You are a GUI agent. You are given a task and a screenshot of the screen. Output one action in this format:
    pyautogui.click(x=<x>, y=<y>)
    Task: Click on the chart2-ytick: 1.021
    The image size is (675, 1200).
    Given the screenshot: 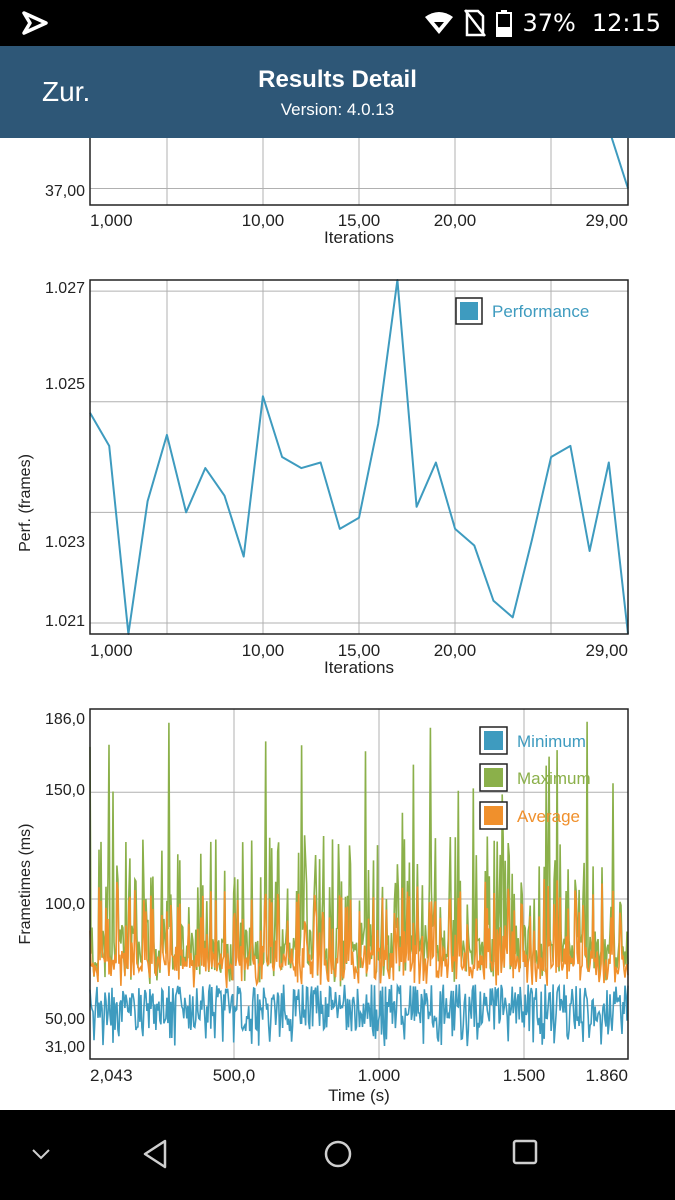 What is the action you would take?
    pyautogui.click(x=65, y=621)
    